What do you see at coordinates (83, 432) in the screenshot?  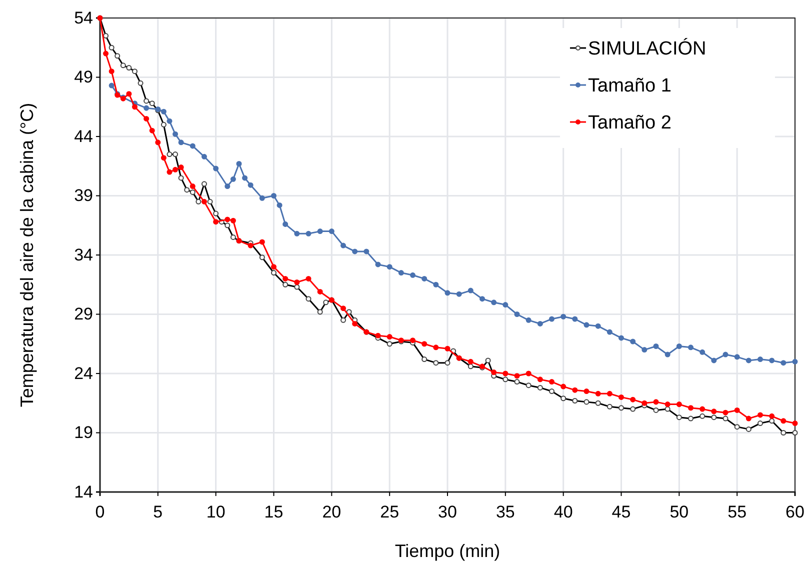 I see `y-tick-label: 19` at bounding box center [83, 432].